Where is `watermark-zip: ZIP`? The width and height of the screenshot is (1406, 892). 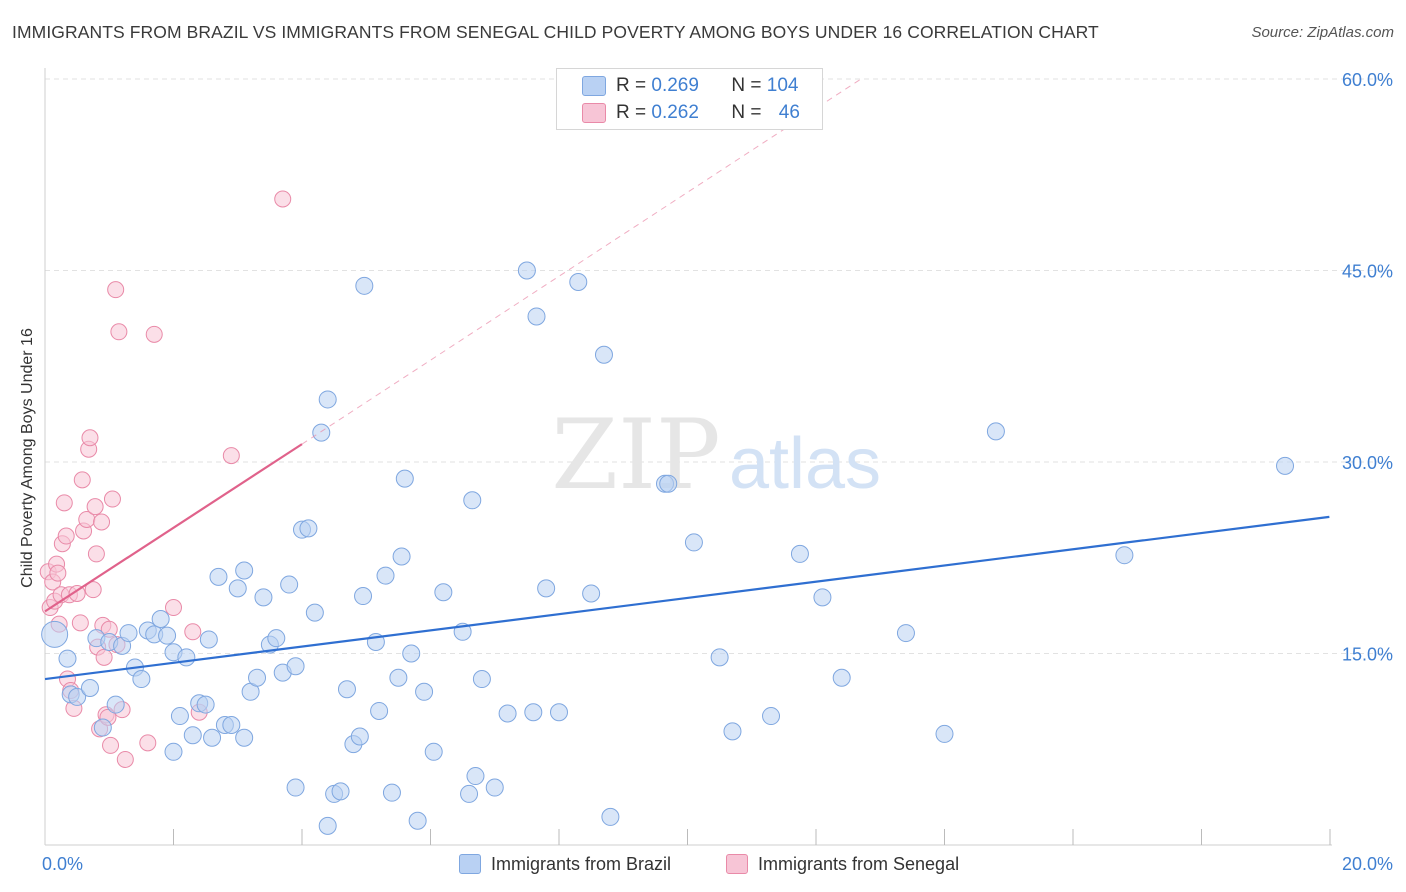 watermark-zip: ZIP is located at coordinates (635, 455).